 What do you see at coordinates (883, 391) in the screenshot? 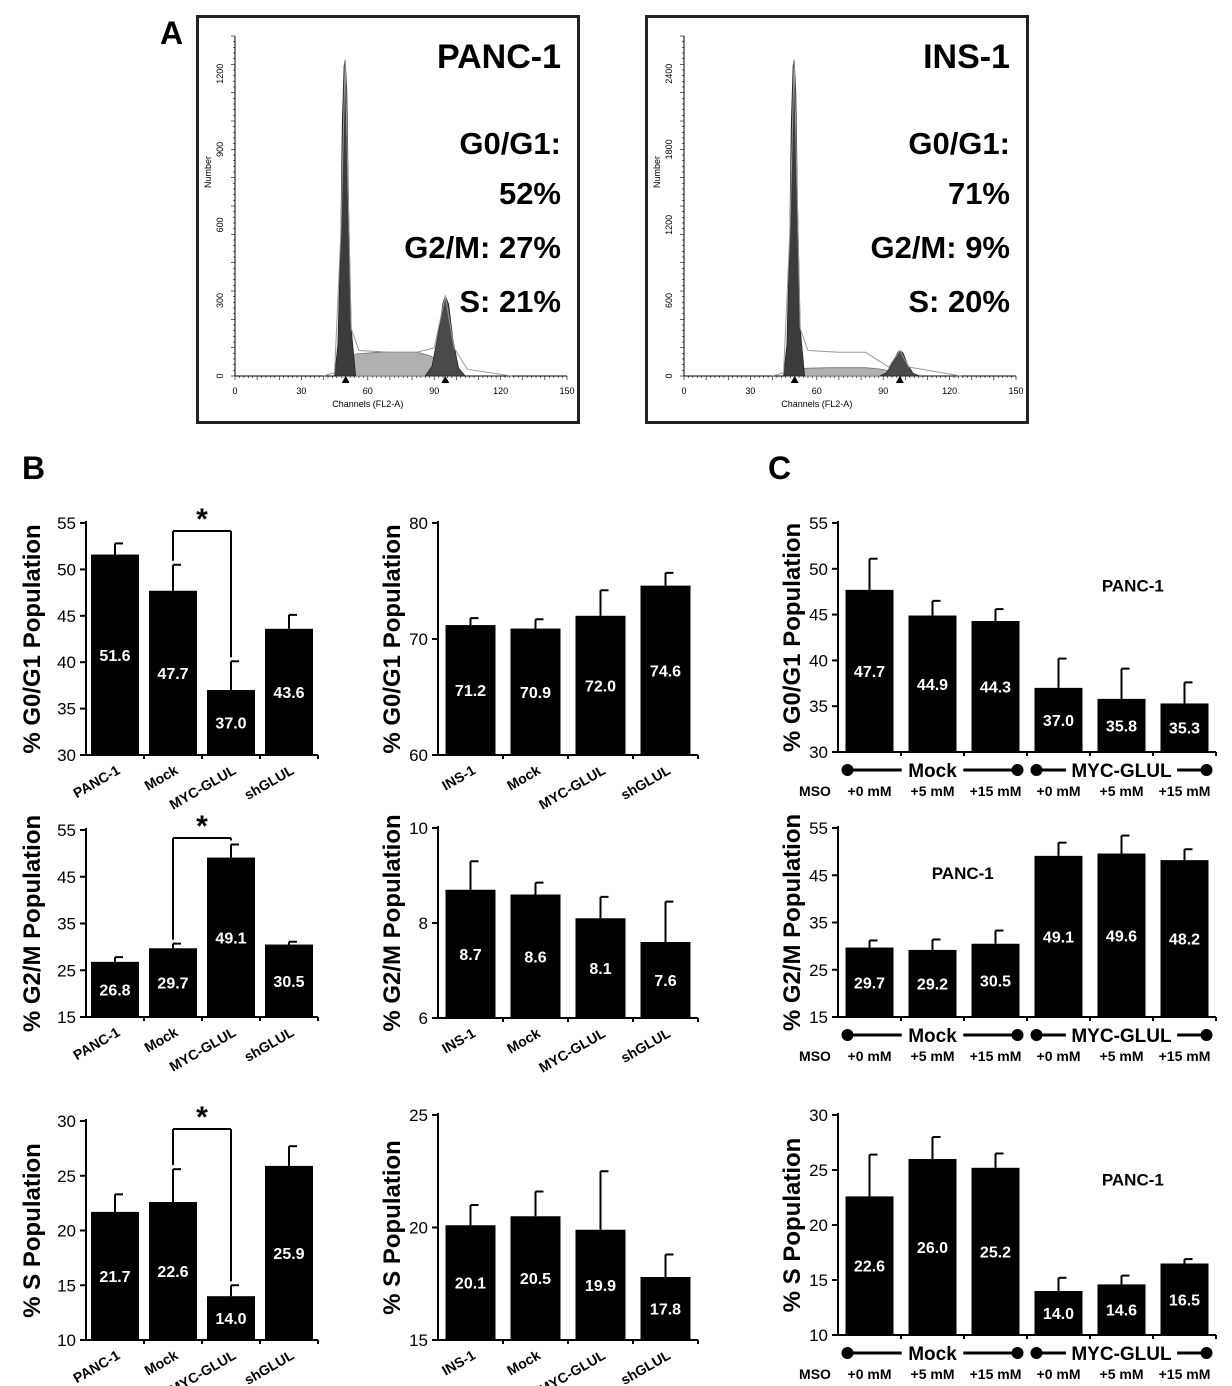
I see `x-tick-label: 90` at bounding box center [883, 391].